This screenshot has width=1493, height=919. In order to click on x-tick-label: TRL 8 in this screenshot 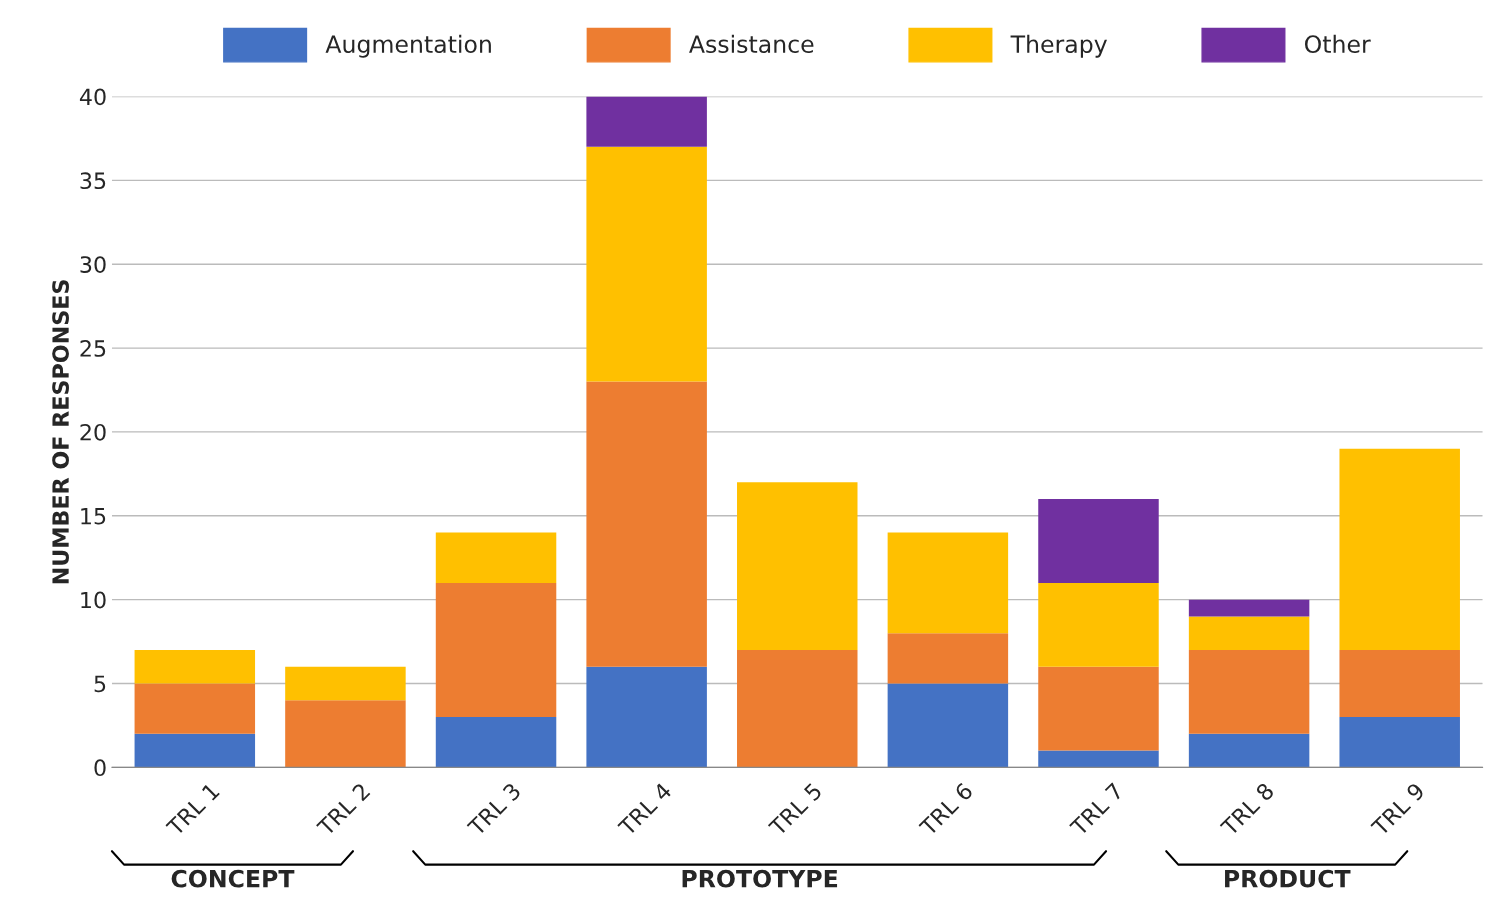, I will do `click(1247, 809)`.